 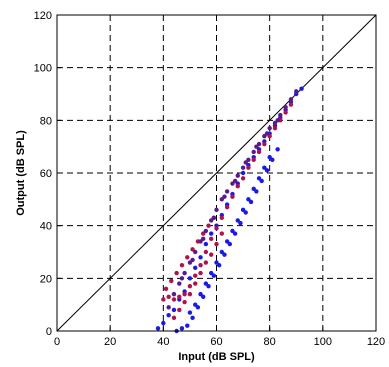 I want to click on y-tick-label: 40, so click(x=46, y=227).